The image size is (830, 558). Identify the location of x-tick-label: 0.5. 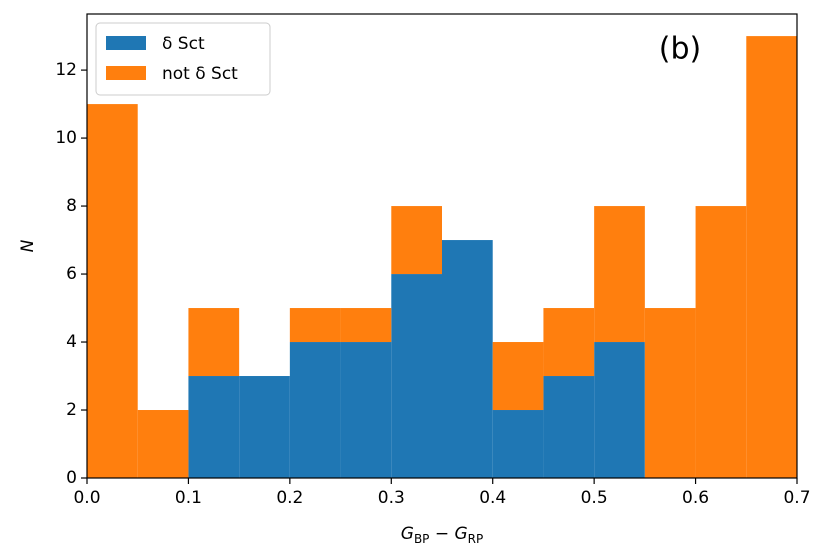
(594, 498).